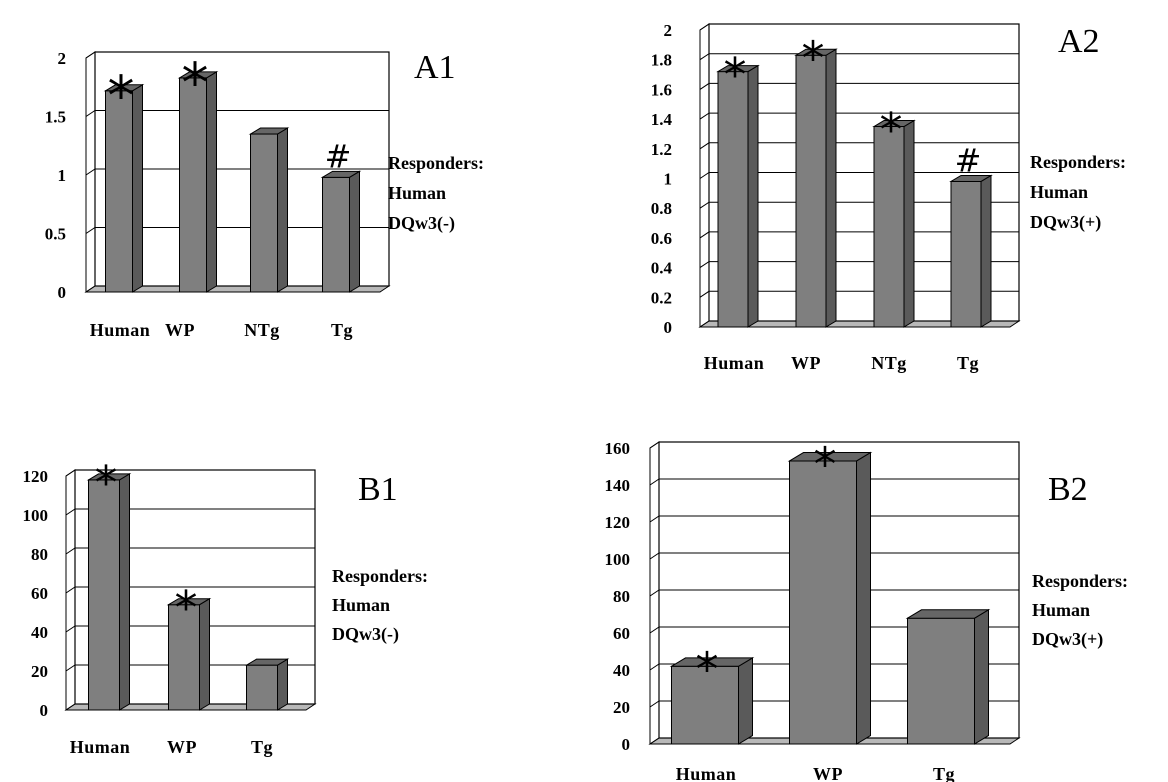  Describe the element at coordinates (1067, 639) in the screenshot. I see `responders-label: DQw3(+)` at that location.